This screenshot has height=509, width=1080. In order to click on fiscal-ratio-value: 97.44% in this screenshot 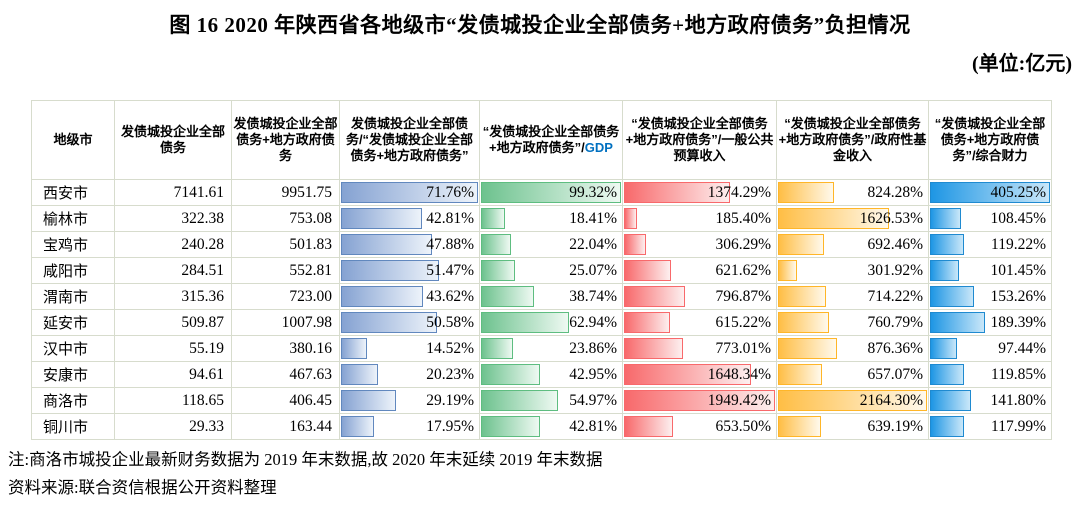, I will do `click(1022, 348)`.